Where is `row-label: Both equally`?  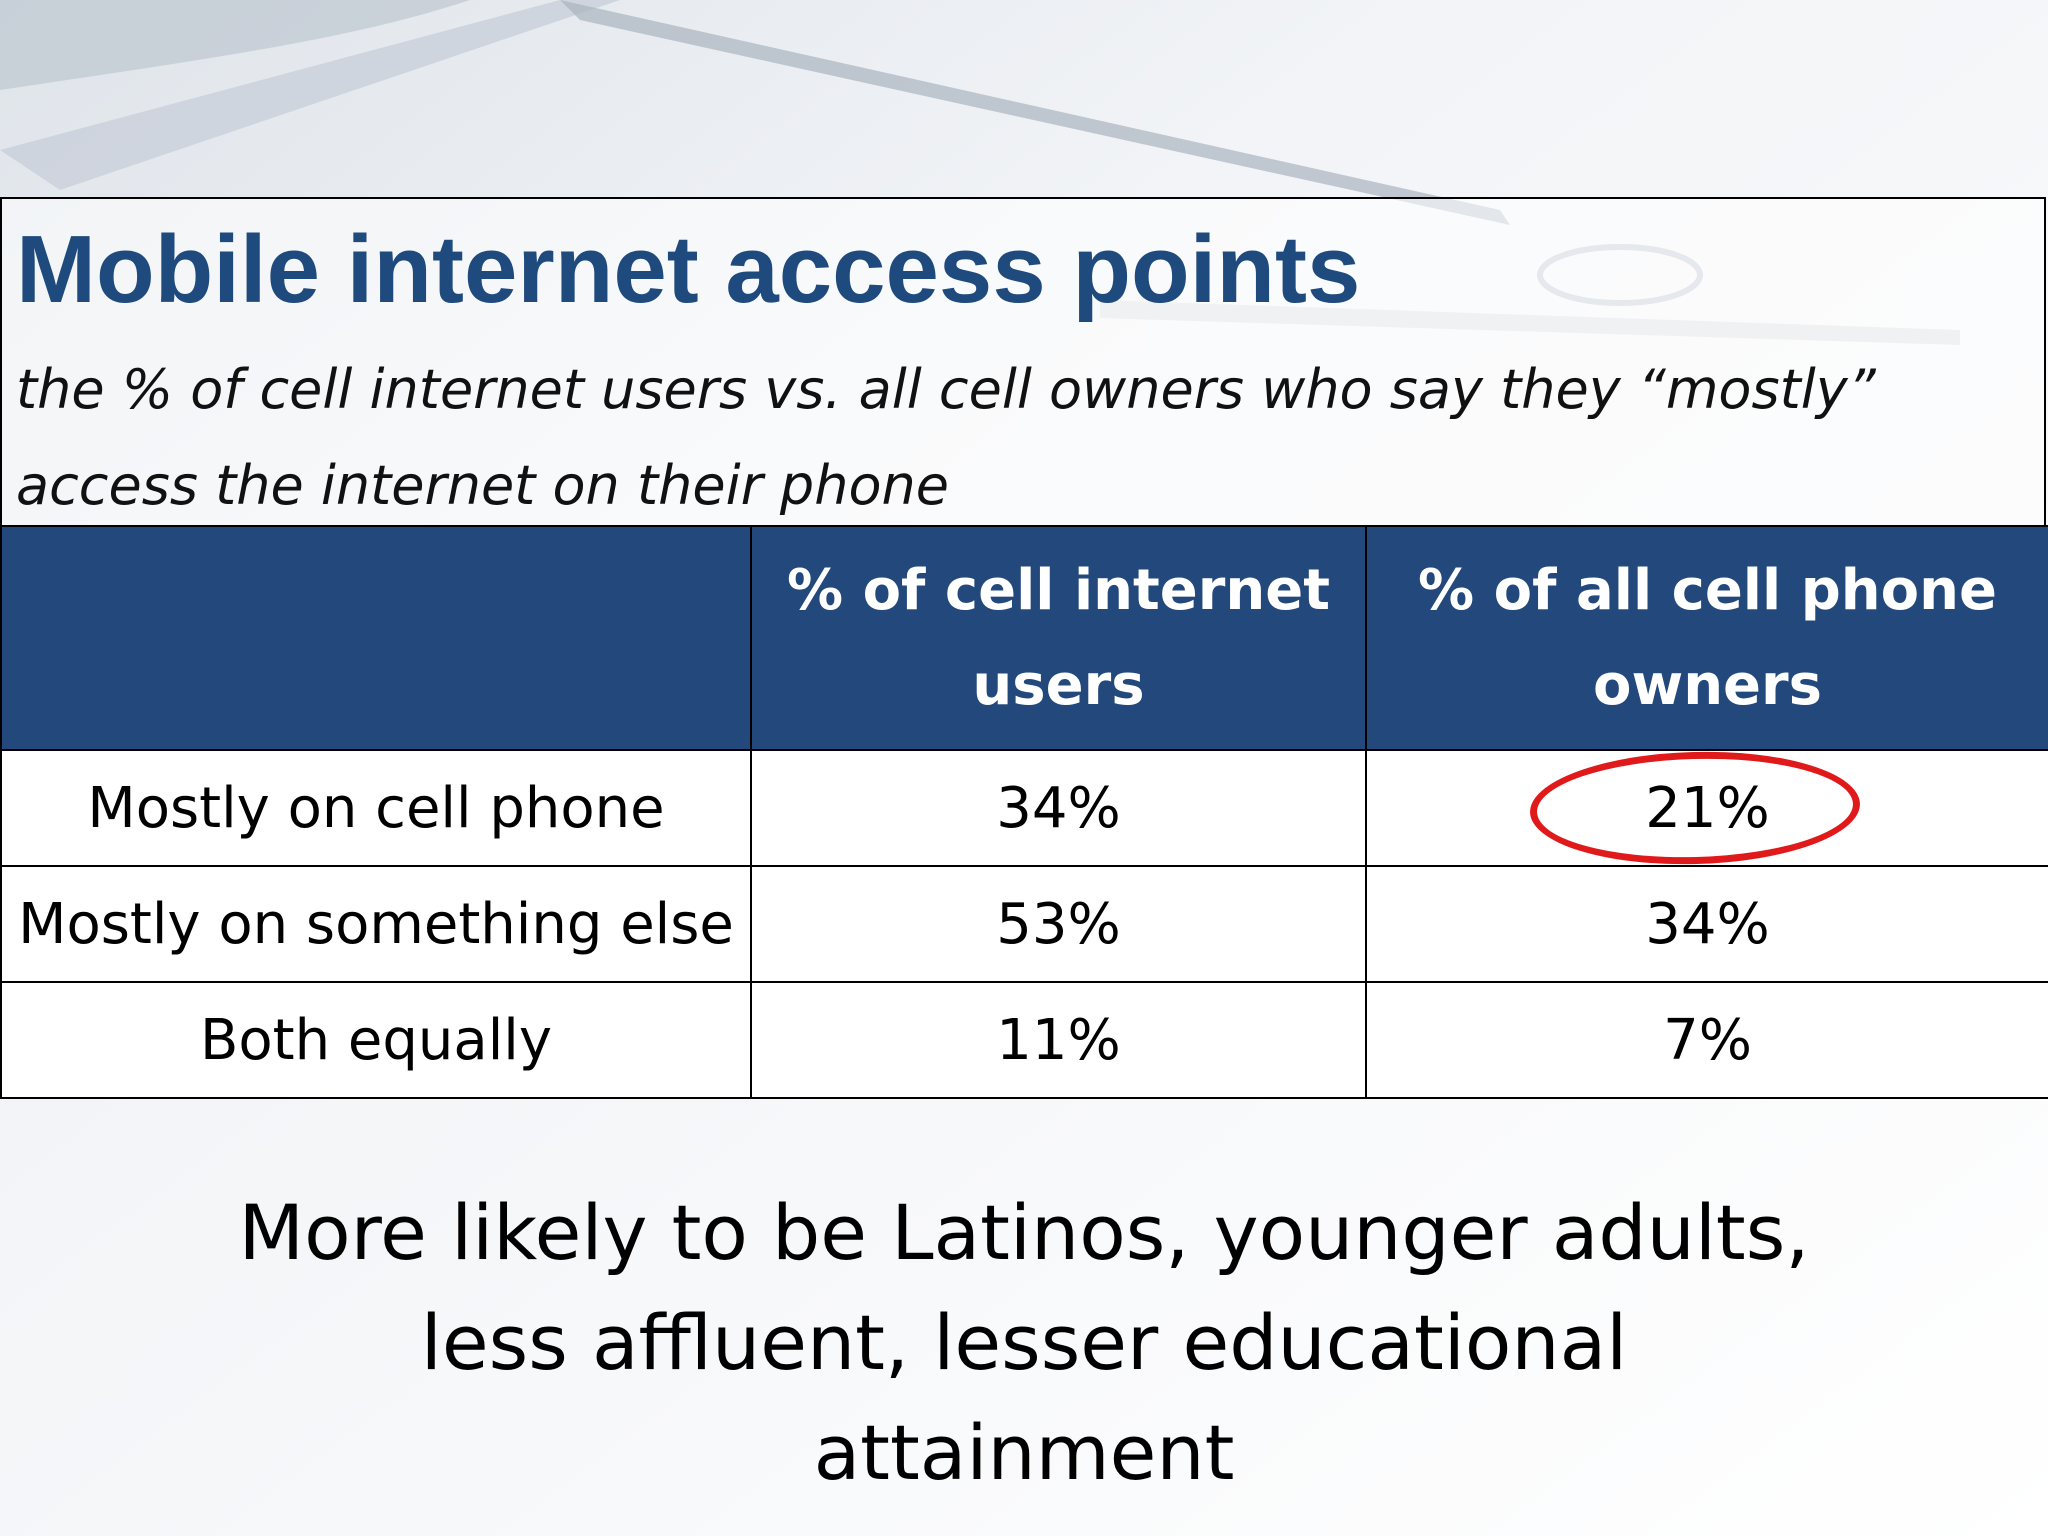
row-label: Both equally is located at coordinates (376, 1040).